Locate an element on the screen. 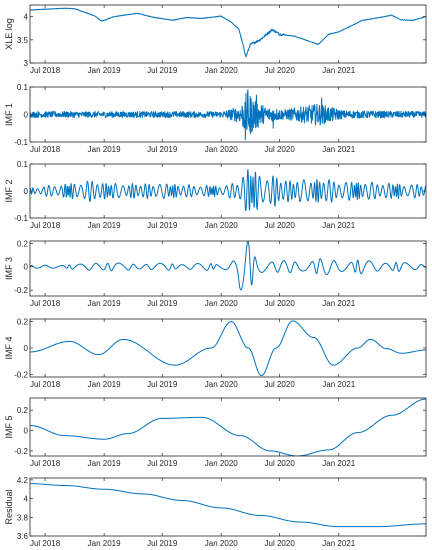 Image resolution: width=432 pixels, height=550 pixels. y-axis-label: Residual is located at coordinates (9, 506).